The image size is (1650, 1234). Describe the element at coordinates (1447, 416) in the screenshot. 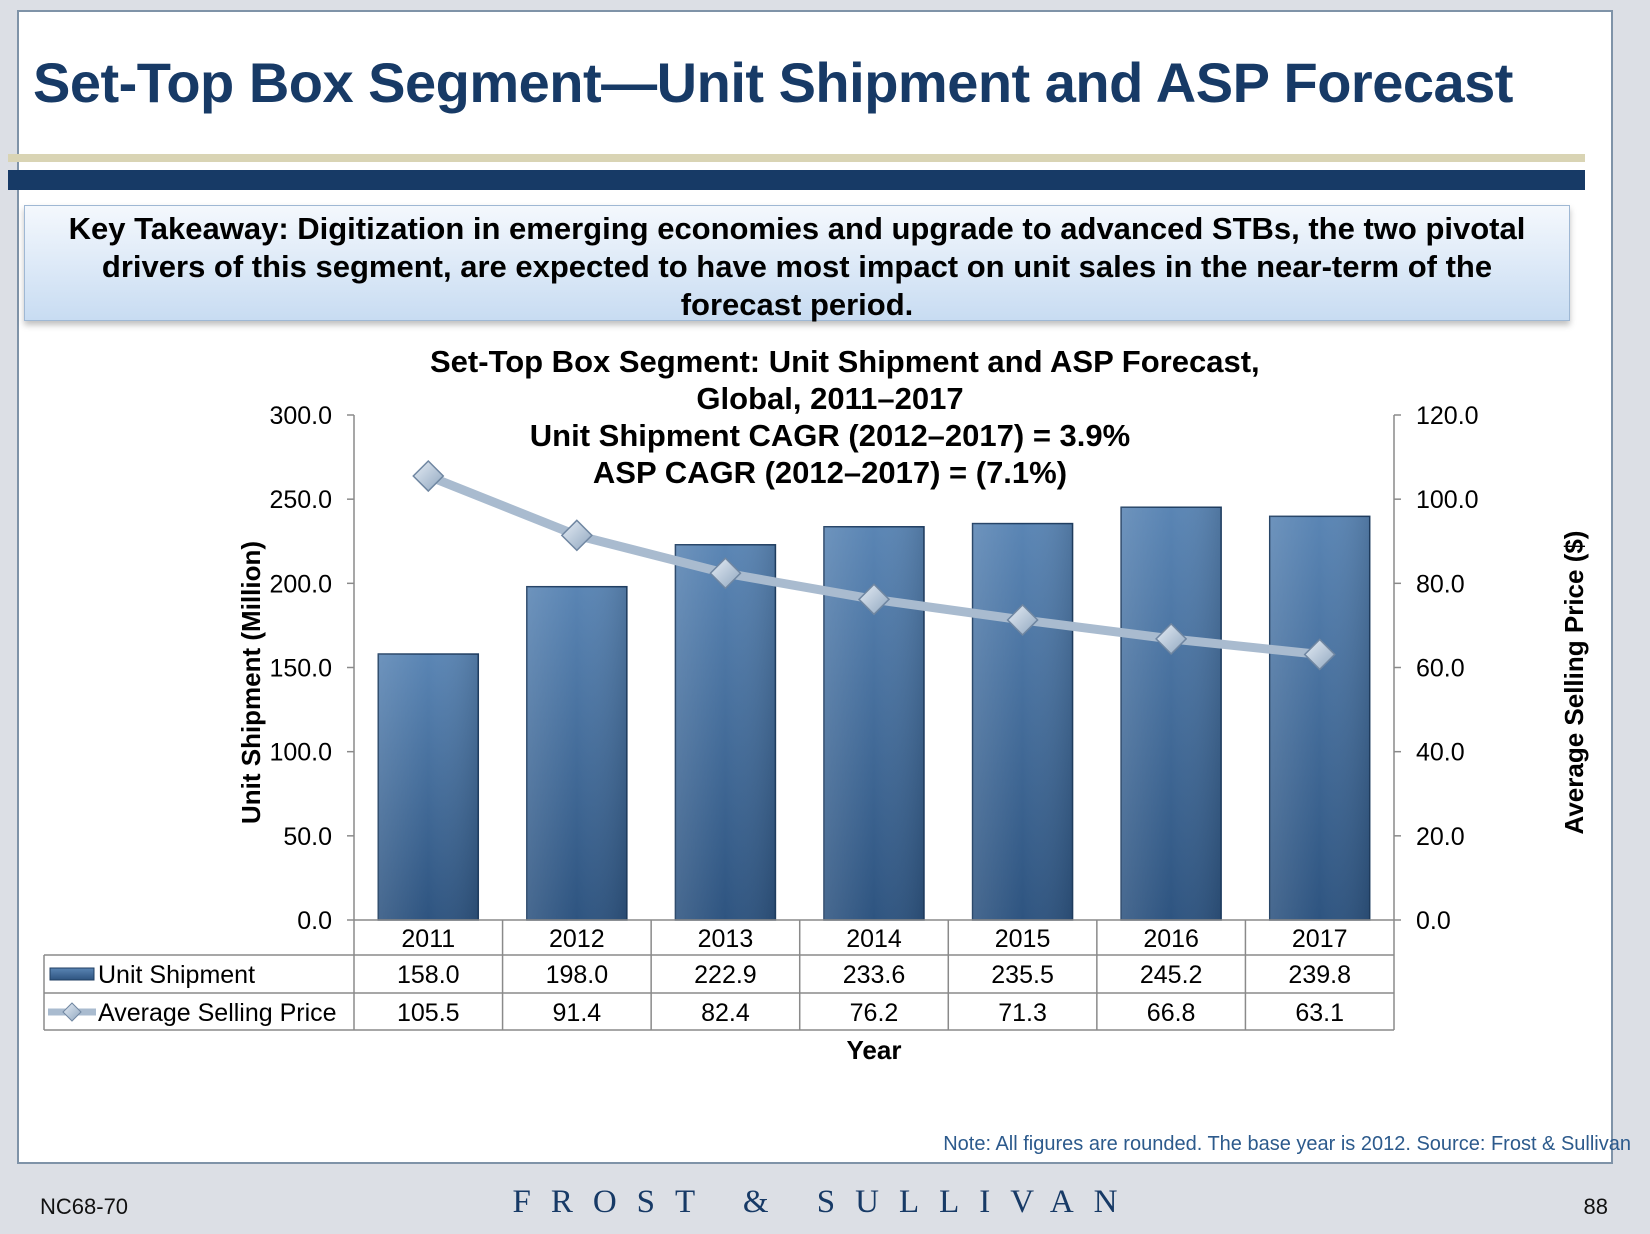

I see `y-tick-label-right: 120.0` at that location.